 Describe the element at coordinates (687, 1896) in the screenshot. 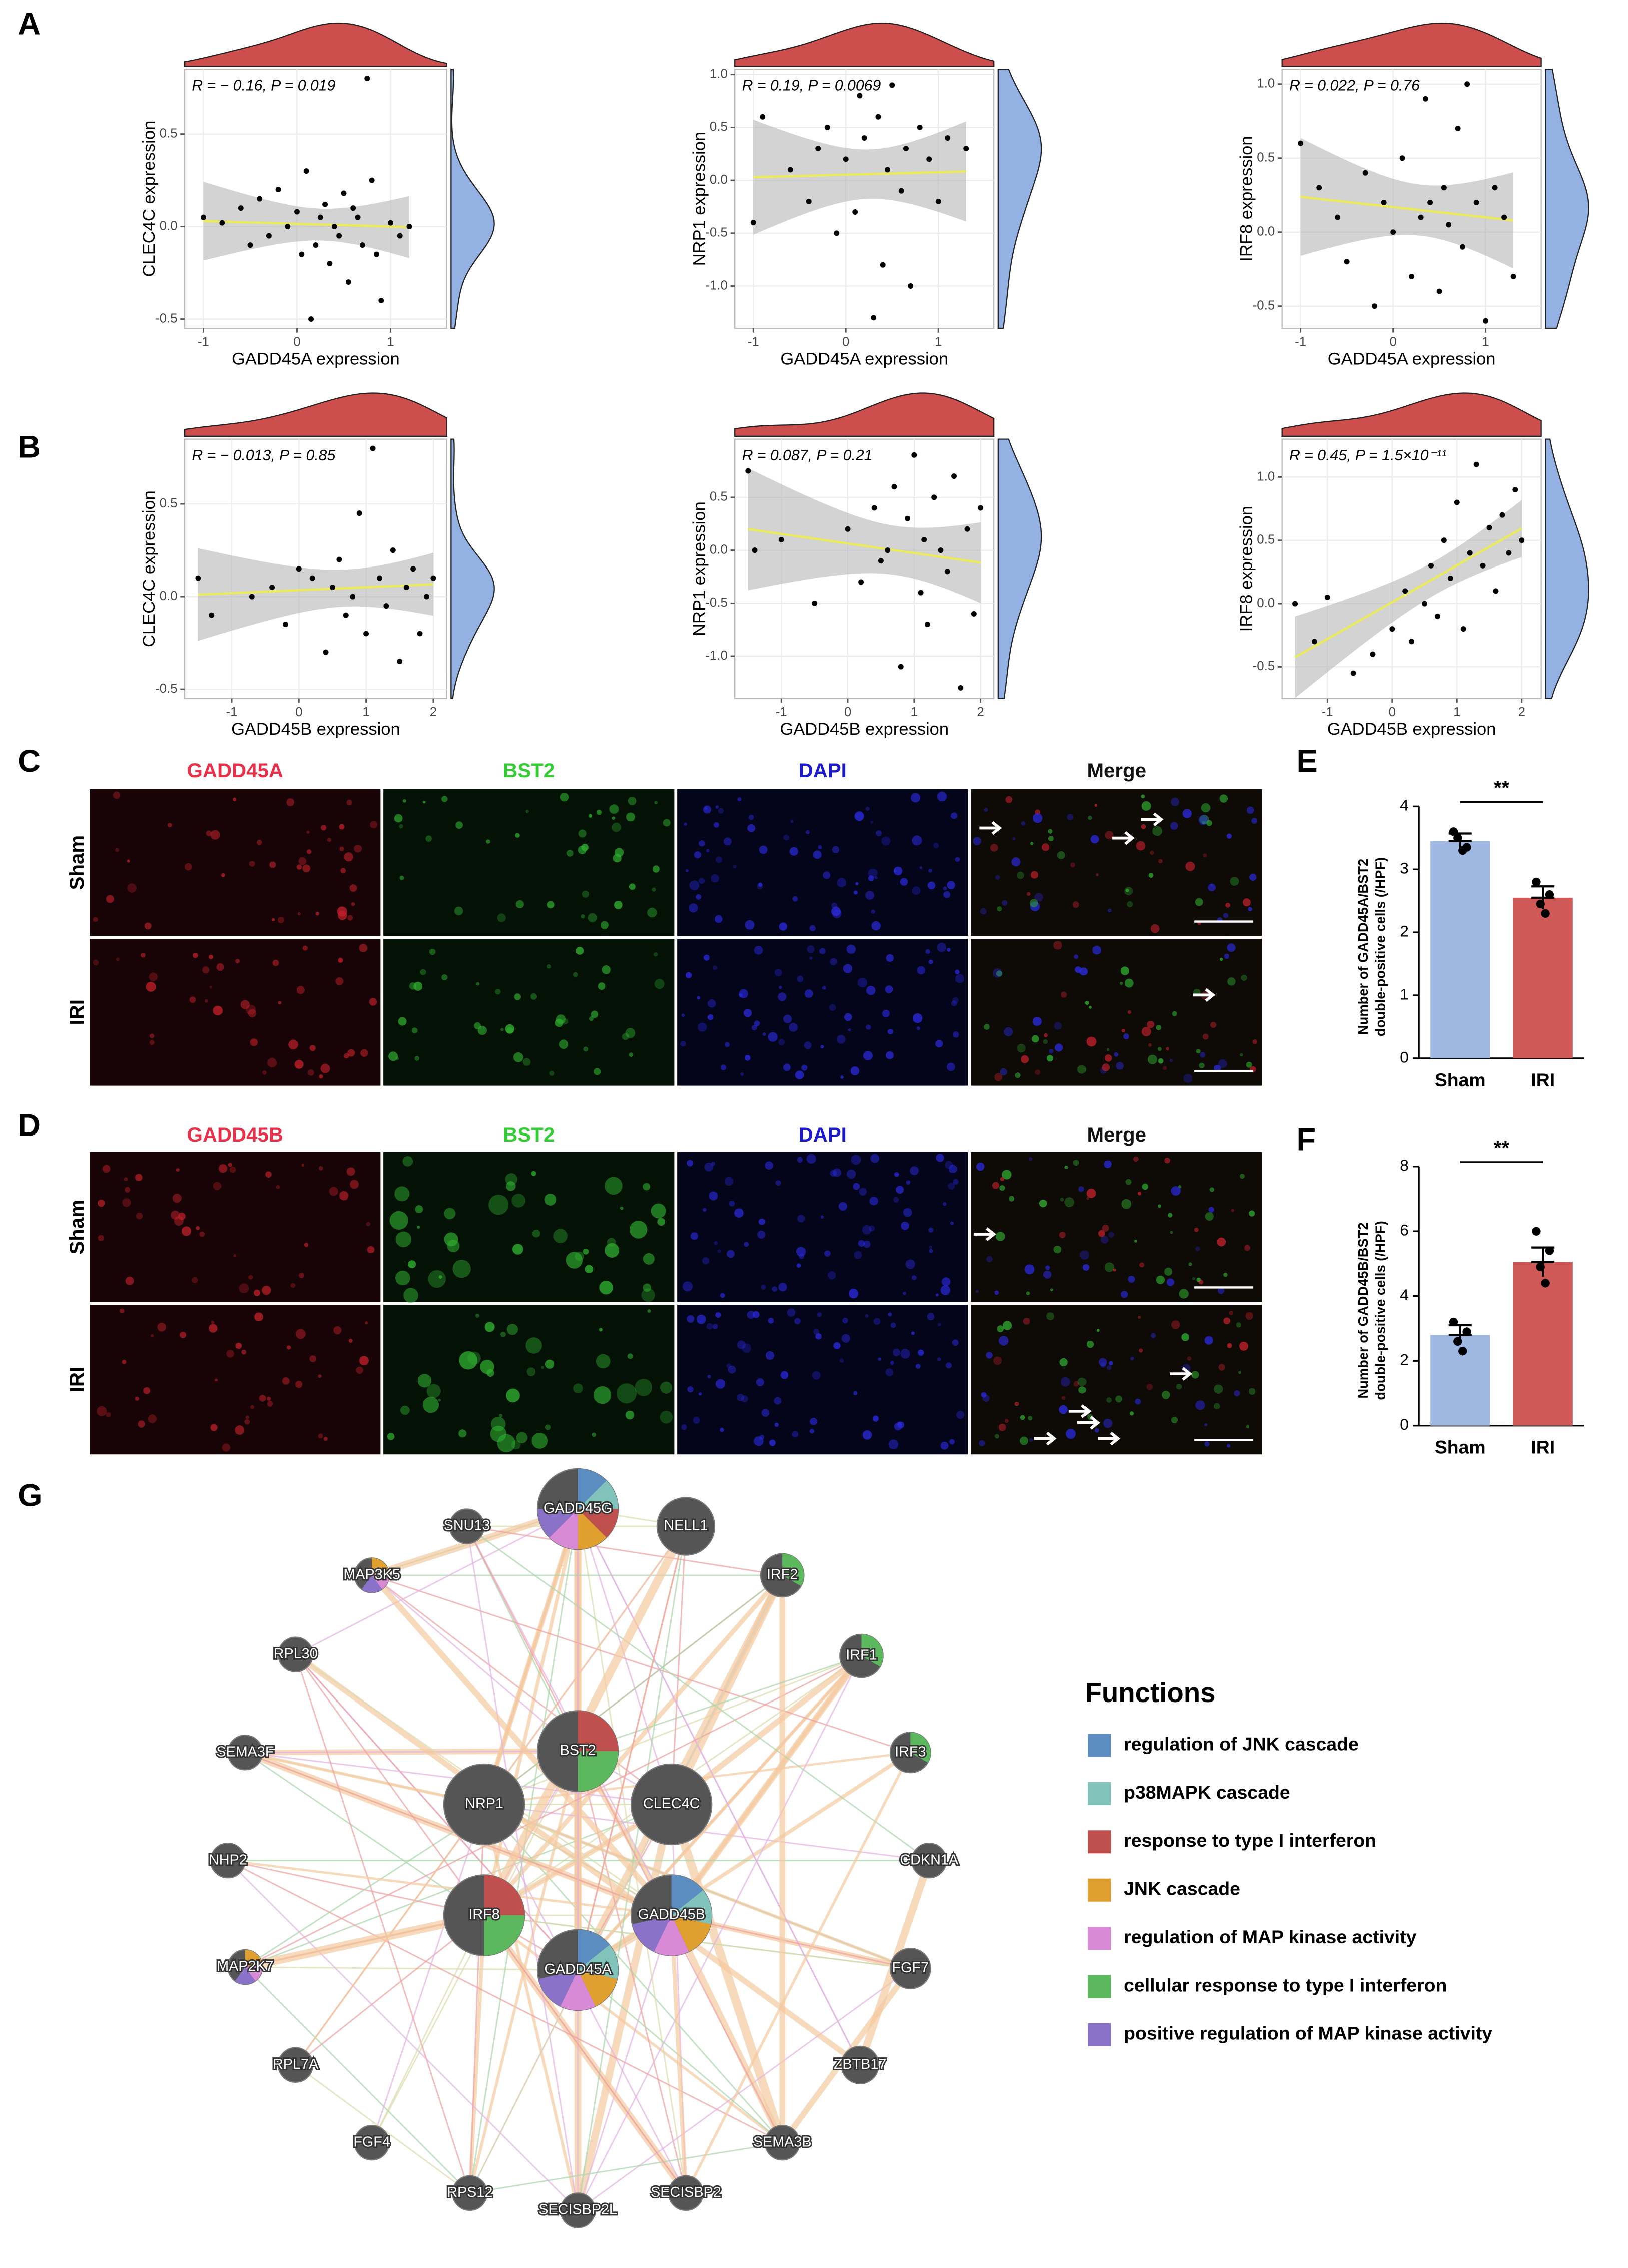

I see `pie-slice` at that location.